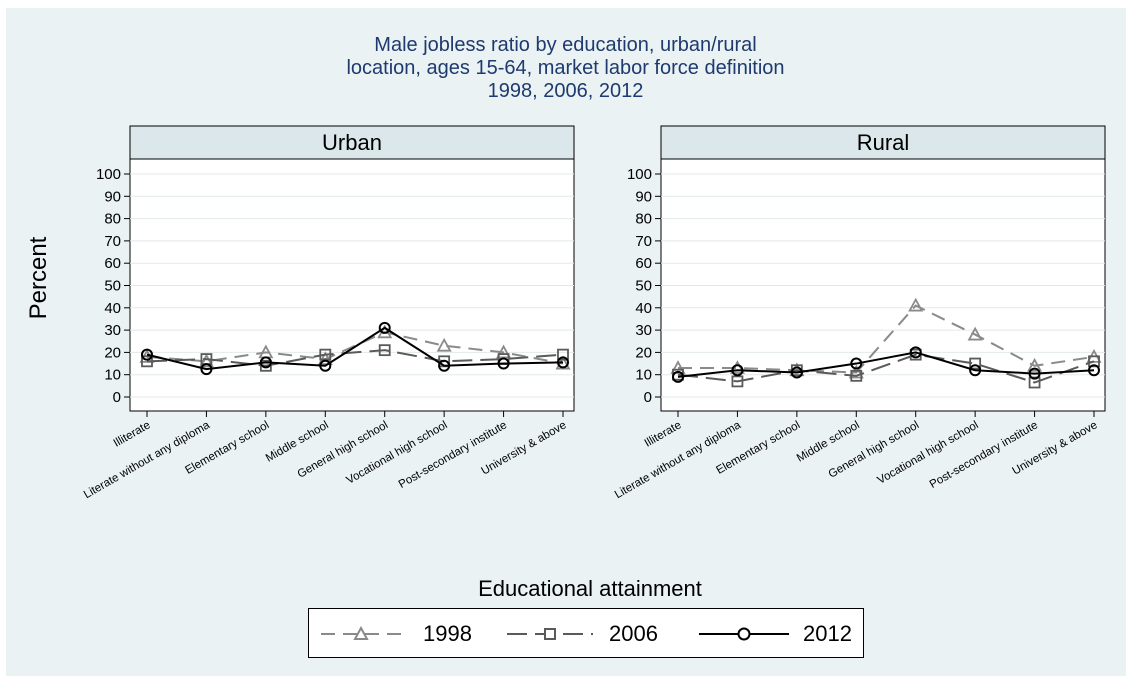 The width and height of the screenshot is (1131, 683). I want to click on y-tick-label-rural-0: 0, so click(648, 397).